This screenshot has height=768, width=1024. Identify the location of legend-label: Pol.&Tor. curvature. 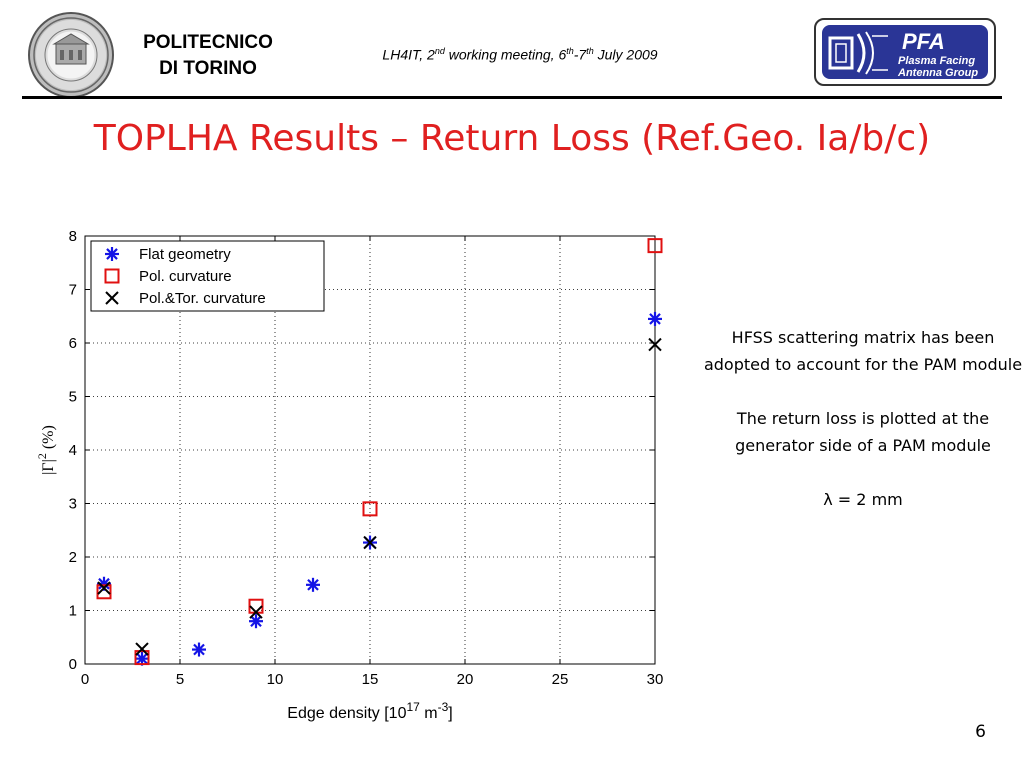
(202, 298).